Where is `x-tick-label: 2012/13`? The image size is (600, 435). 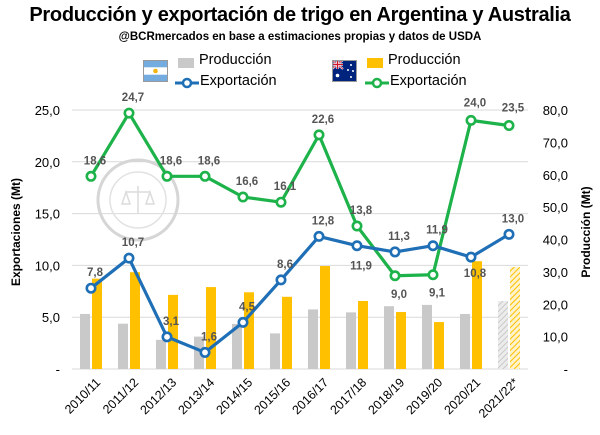 x-tick-label: 2012/13 is located at coordinates (158, 396).